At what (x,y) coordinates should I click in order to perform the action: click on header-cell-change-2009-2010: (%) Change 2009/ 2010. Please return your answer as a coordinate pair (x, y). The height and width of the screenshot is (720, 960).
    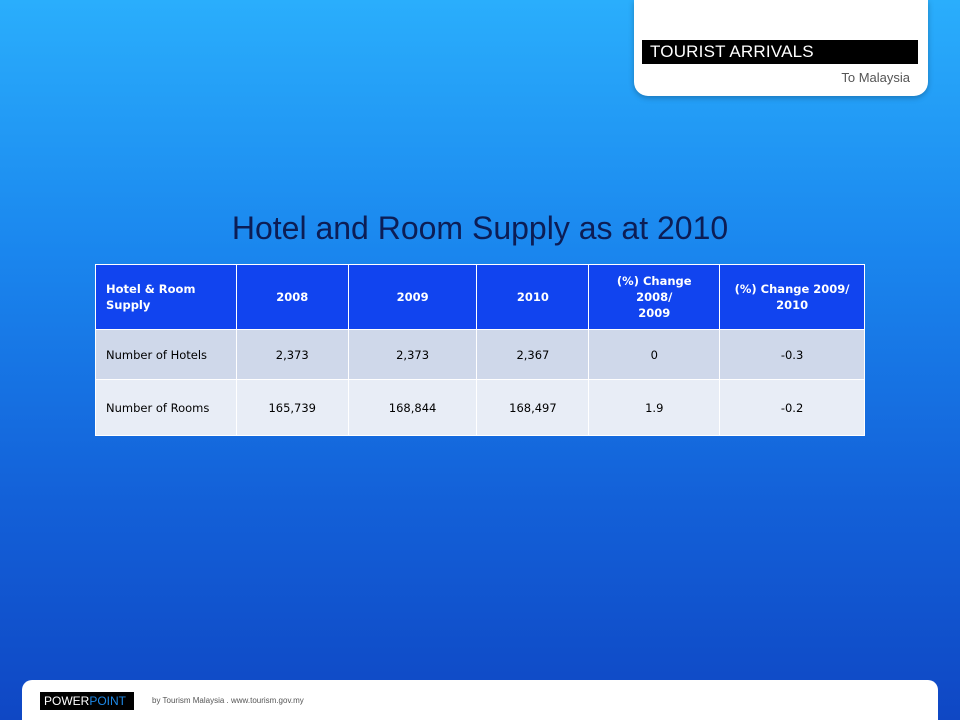
    Looking at the image, I should click on (792, 297).